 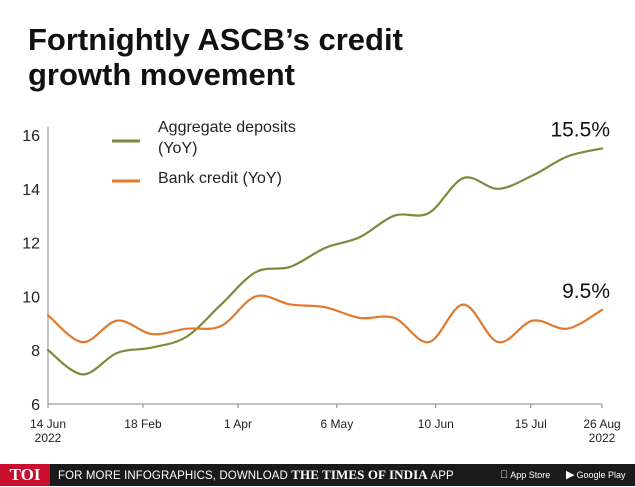 I want to click on x-tick-label: 6 May, so click(x=337, y=424).